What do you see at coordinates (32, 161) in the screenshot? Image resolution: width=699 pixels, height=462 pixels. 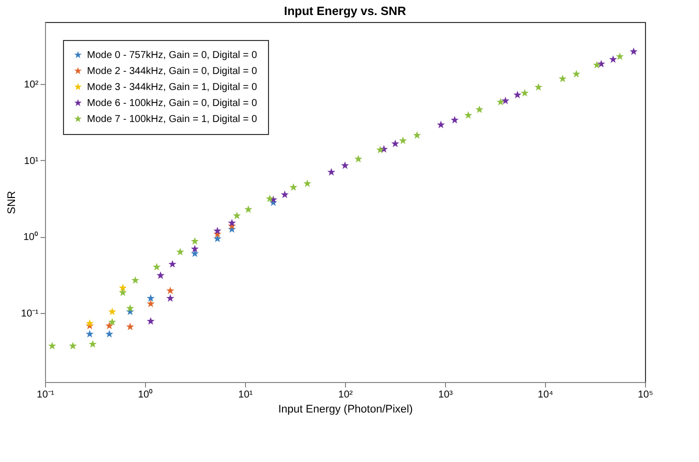 I see `y-tick-label: 10¹` at bounding box center [32, 161].